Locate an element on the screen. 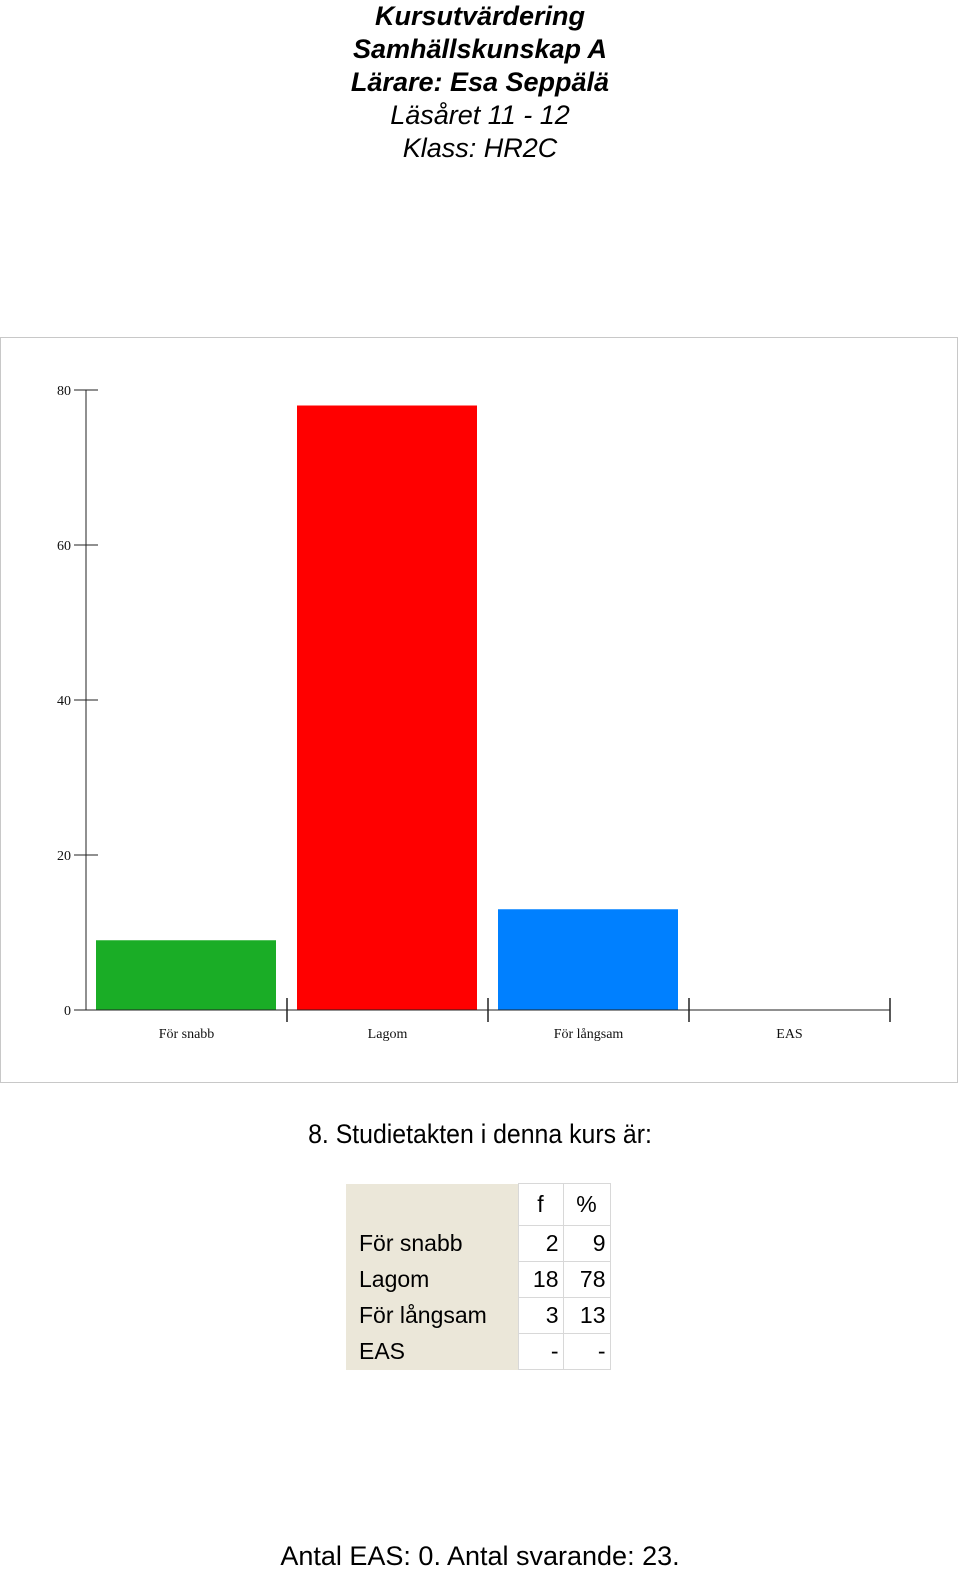 This screenshot has height=1581, width=960. table-header-row: f % is located at coordinates (478, 1204).